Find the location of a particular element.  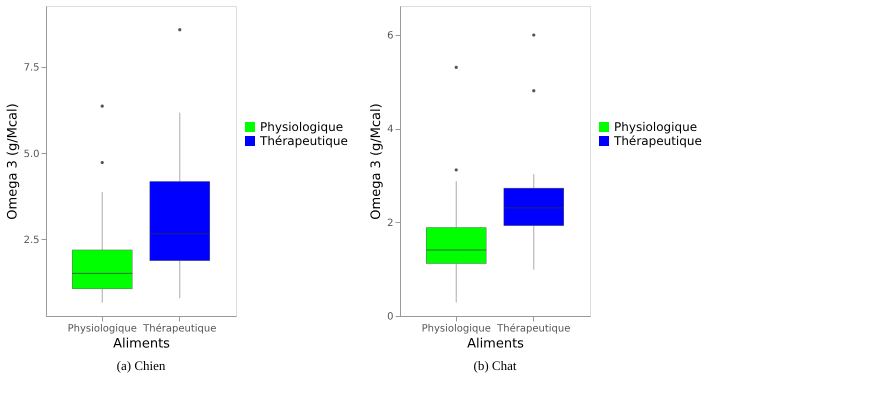

y-tick-label: 6 is located at coordinates (390, 36).